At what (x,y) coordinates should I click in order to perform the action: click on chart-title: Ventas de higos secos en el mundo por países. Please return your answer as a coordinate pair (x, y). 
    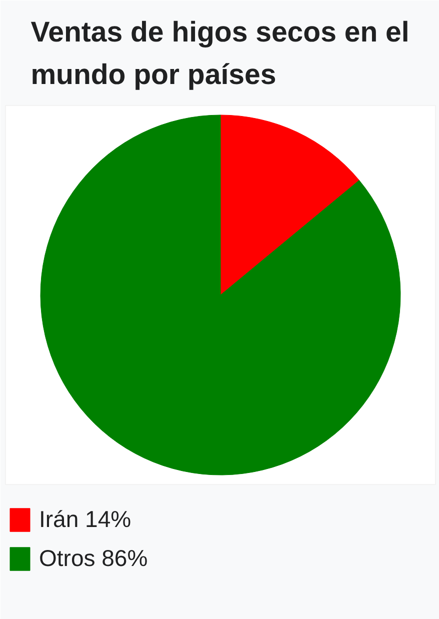
    Looking at the image, I should click on (220, 53).